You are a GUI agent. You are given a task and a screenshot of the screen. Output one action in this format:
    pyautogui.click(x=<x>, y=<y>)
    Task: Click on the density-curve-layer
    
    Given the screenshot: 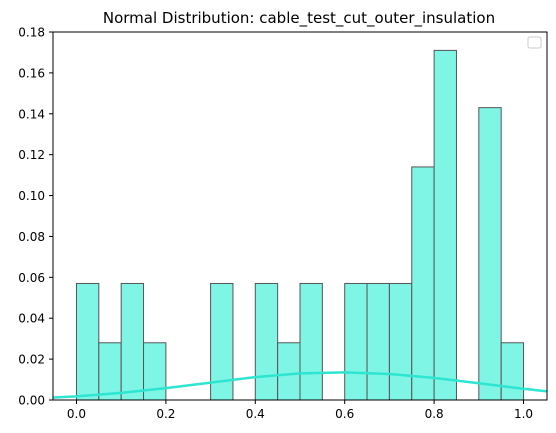 What is the action you would take?
    pyautogui.click(x=300, y=385)
    